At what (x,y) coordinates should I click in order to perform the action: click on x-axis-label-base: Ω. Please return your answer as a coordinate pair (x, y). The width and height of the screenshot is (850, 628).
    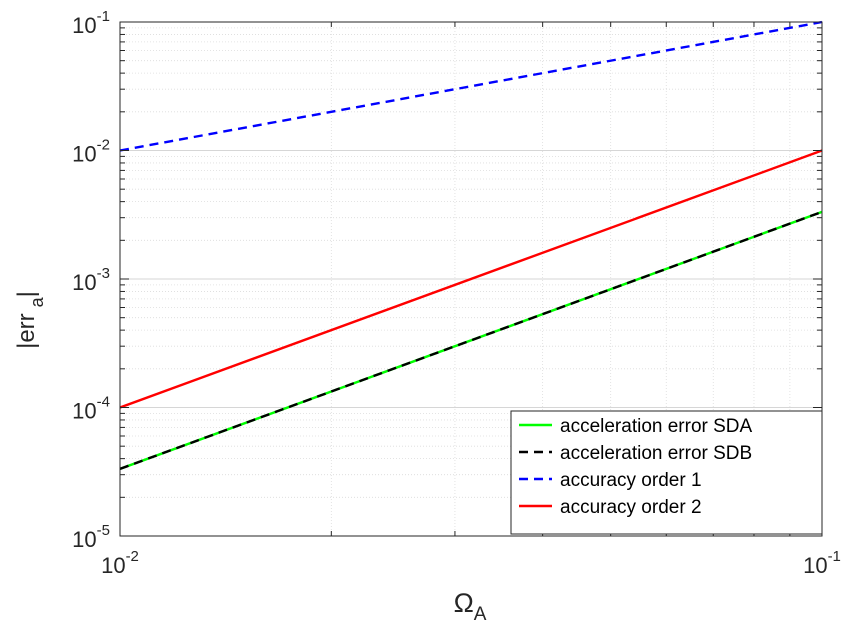
    Looking at the image, I should click on (464, 603).